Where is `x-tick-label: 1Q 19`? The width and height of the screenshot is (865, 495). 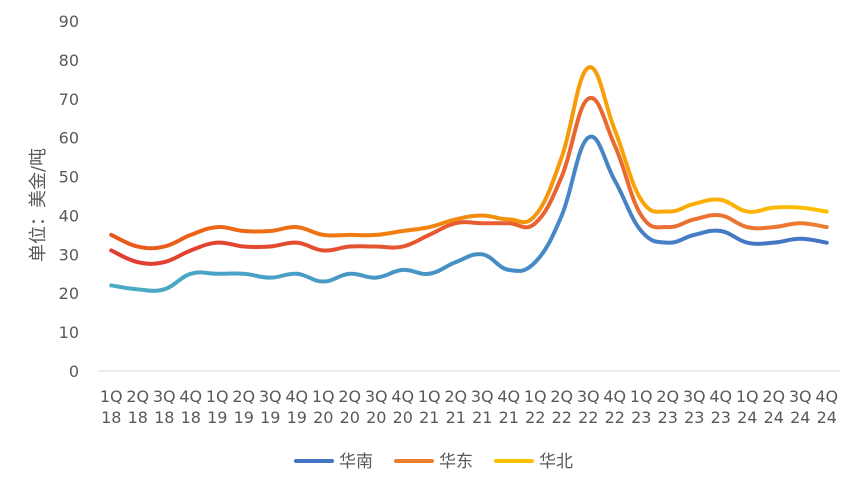
x-tick-label: 1Q 19 is located at coordinates (217, 407).